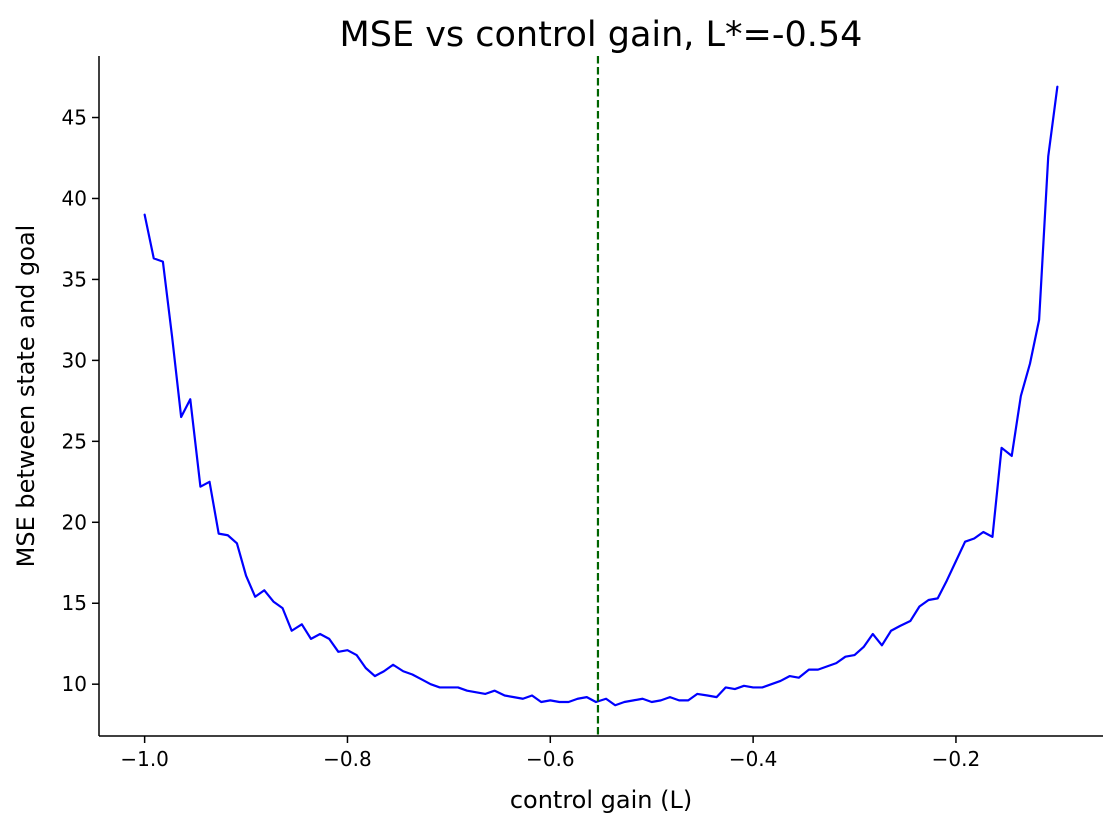  I want to click on y-tick-label: 45, so click(74, 118).